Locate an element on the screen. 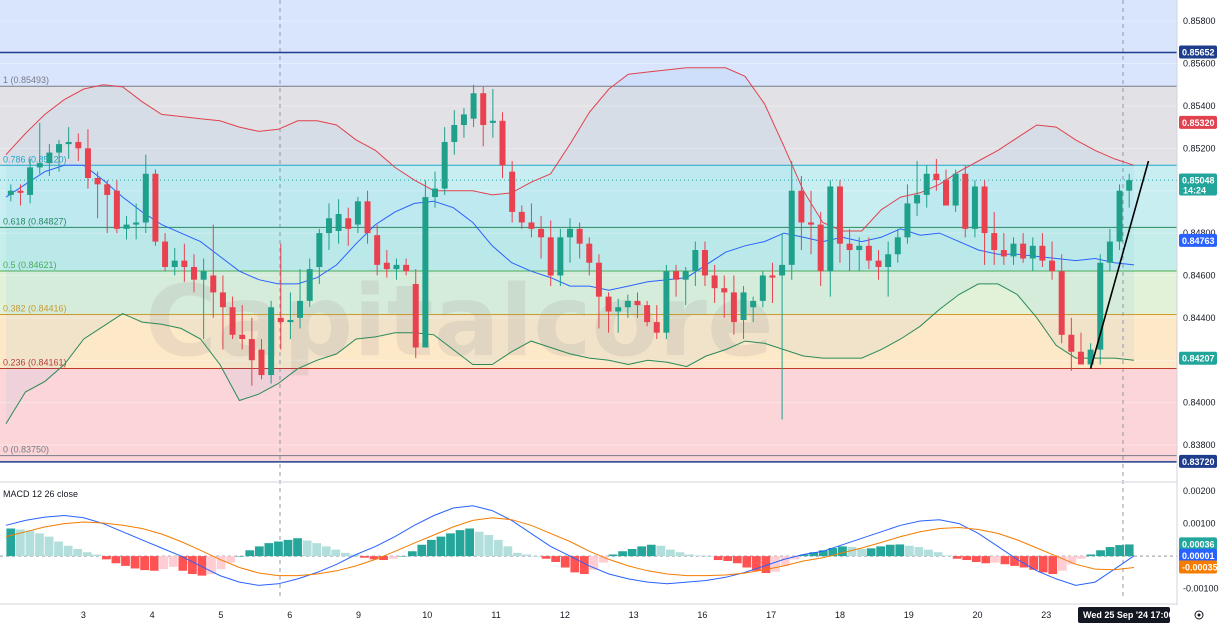  macd-badge-text: 0.00001 is located at coordinates (1198, 556).